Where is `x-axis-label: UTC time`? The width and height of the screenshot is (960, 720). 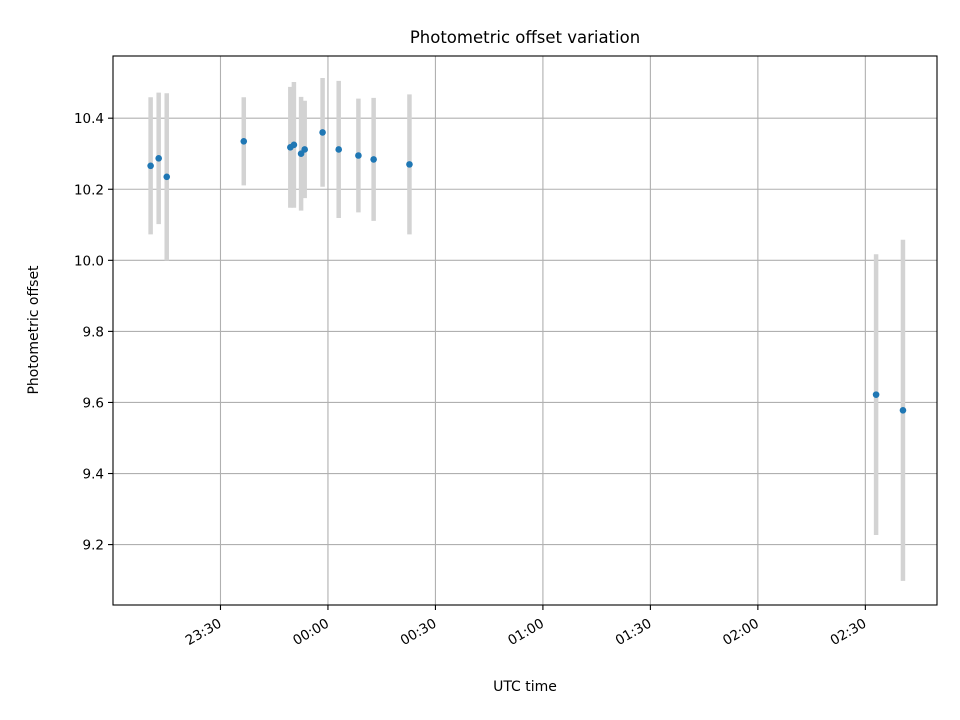
x-axis-label: UTC time is located at coordinates (525, 687).